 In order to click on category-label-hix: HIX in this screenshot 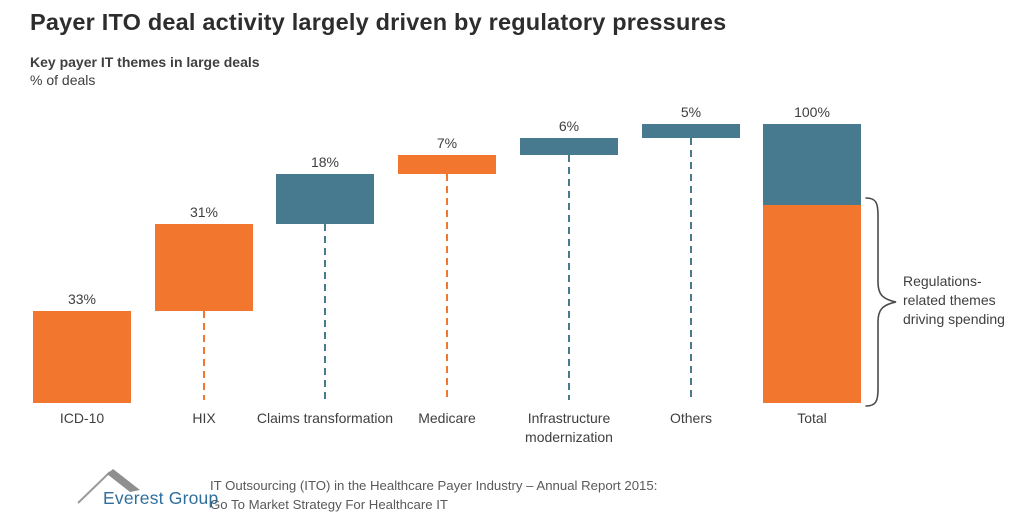, I will do `click(204, 418)`.